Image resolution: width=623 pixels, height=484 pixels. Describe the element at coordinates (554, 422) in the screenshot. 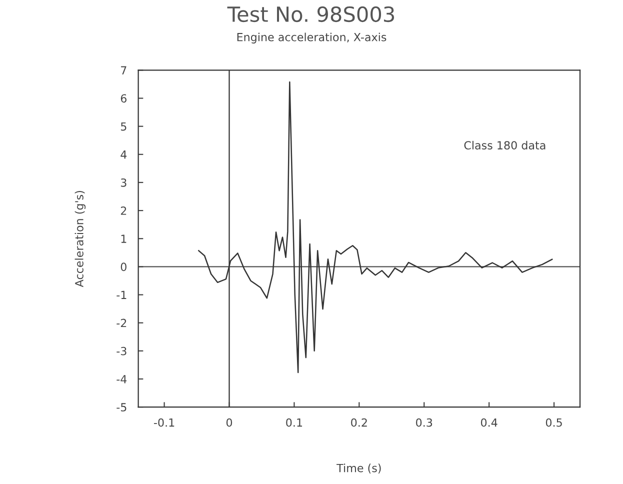

I see `x-tick-label: 0.5` at that location.